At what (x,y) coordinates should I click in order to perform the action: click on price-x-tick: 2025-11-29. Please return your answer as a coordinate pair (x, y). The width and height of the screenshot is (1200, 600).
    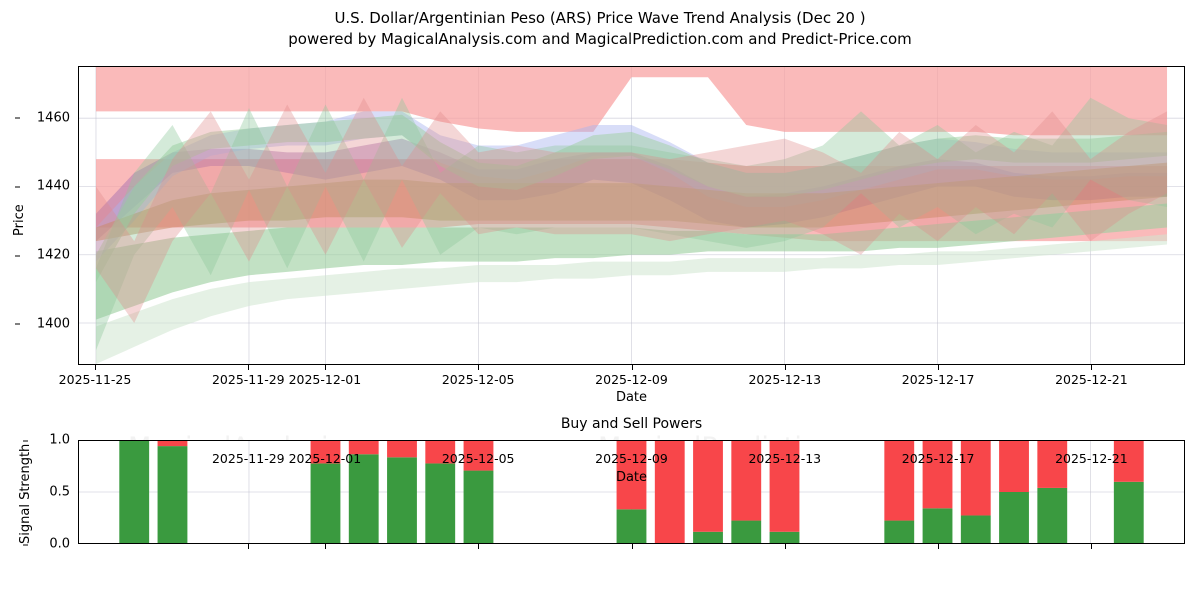
    Looking at the image, I should click on (248, 379).